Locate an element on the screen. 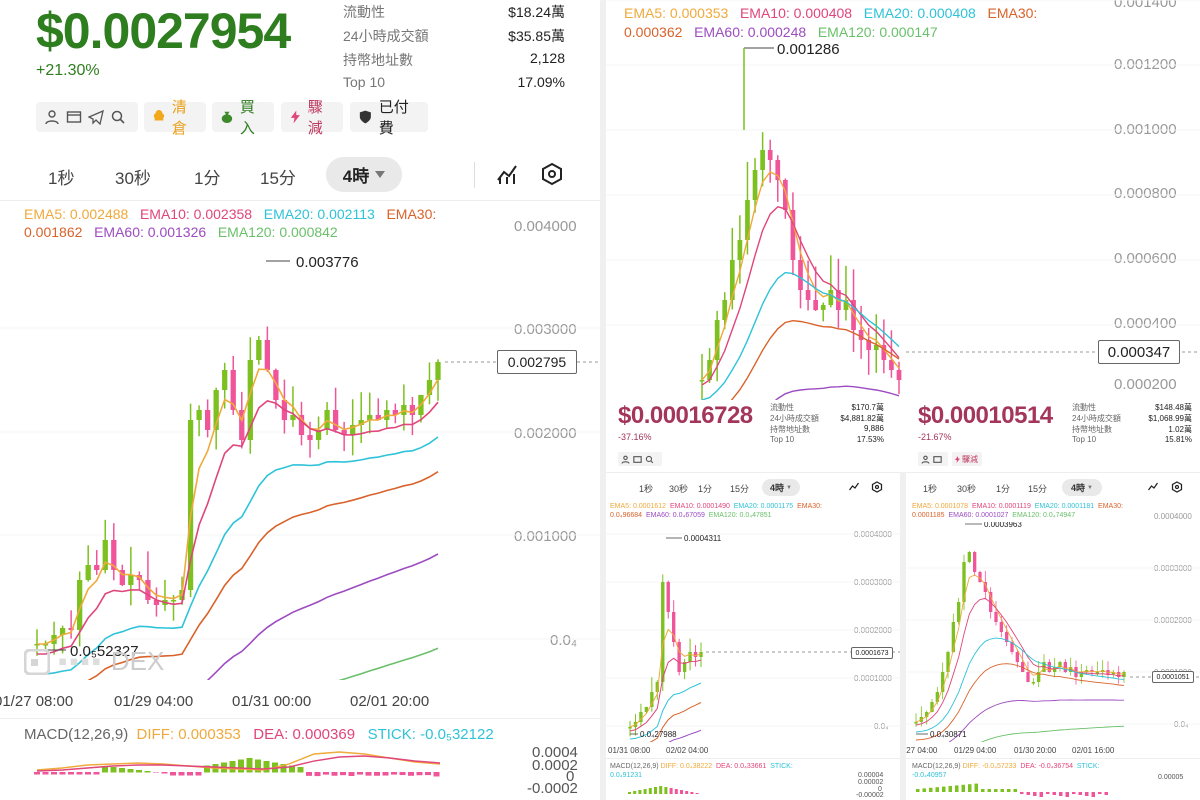  mr-dump-button: 驟減 is located at coordinates (967, 459).